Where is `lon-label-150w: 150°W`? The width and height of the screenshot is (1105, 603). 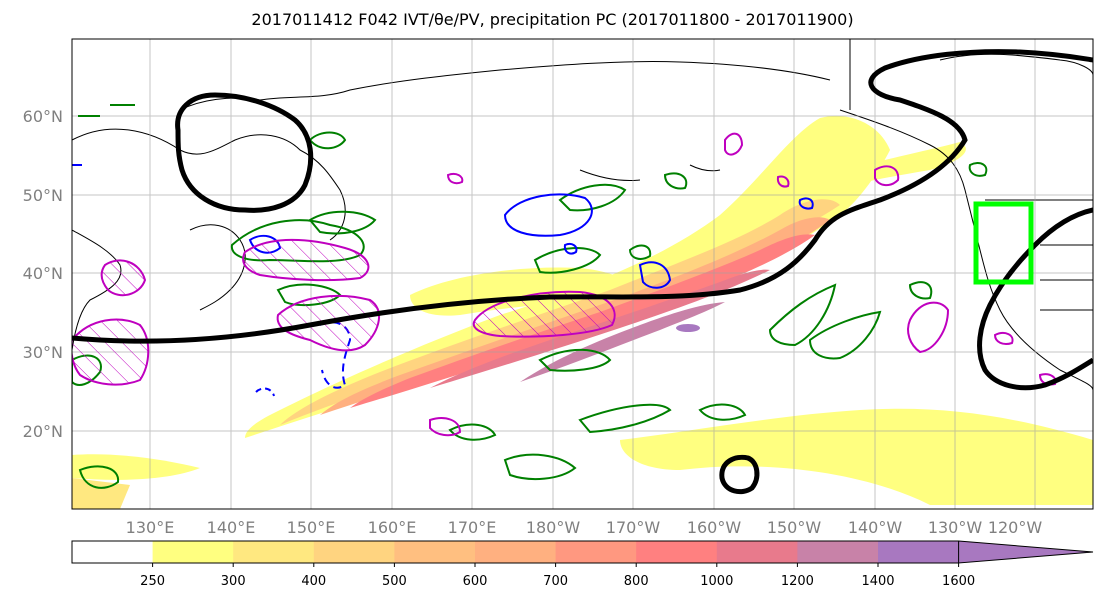
lon-label-150w: 150°W is located at coordinates (794, 527).